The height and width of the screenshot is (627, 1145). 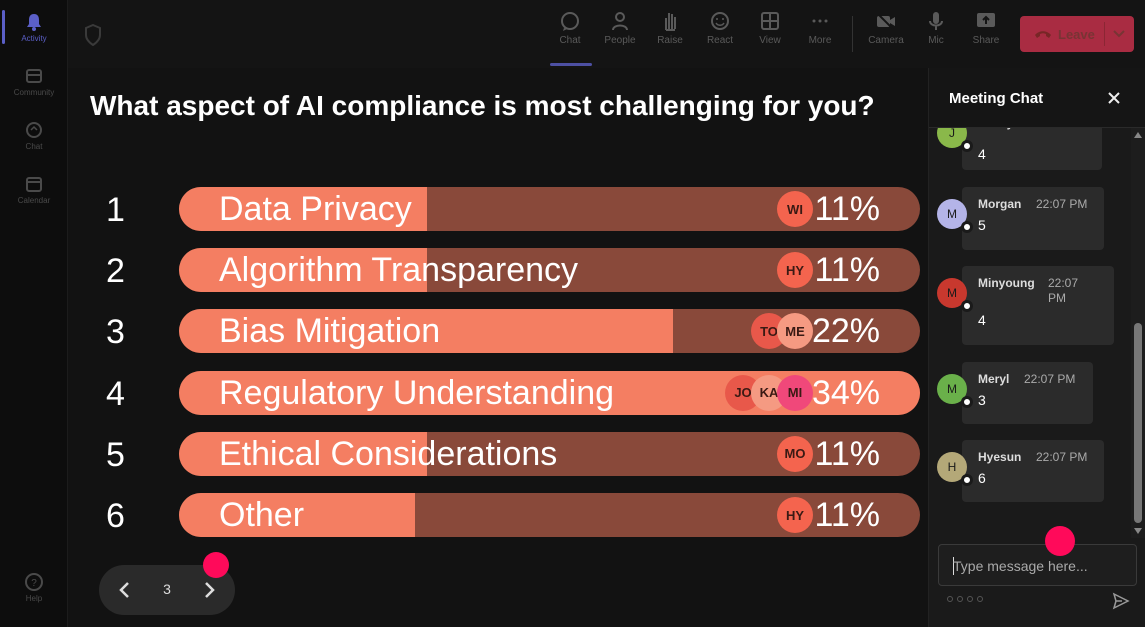 I want to click on poll-option-row: 6 Other HY 11%, so click(x=498, y=515).